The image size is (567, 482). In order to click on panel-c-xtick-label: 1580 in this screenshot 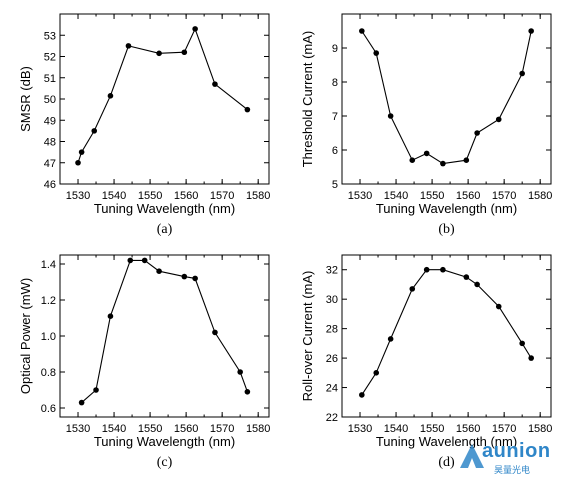, I will do `click(258, 429)`.